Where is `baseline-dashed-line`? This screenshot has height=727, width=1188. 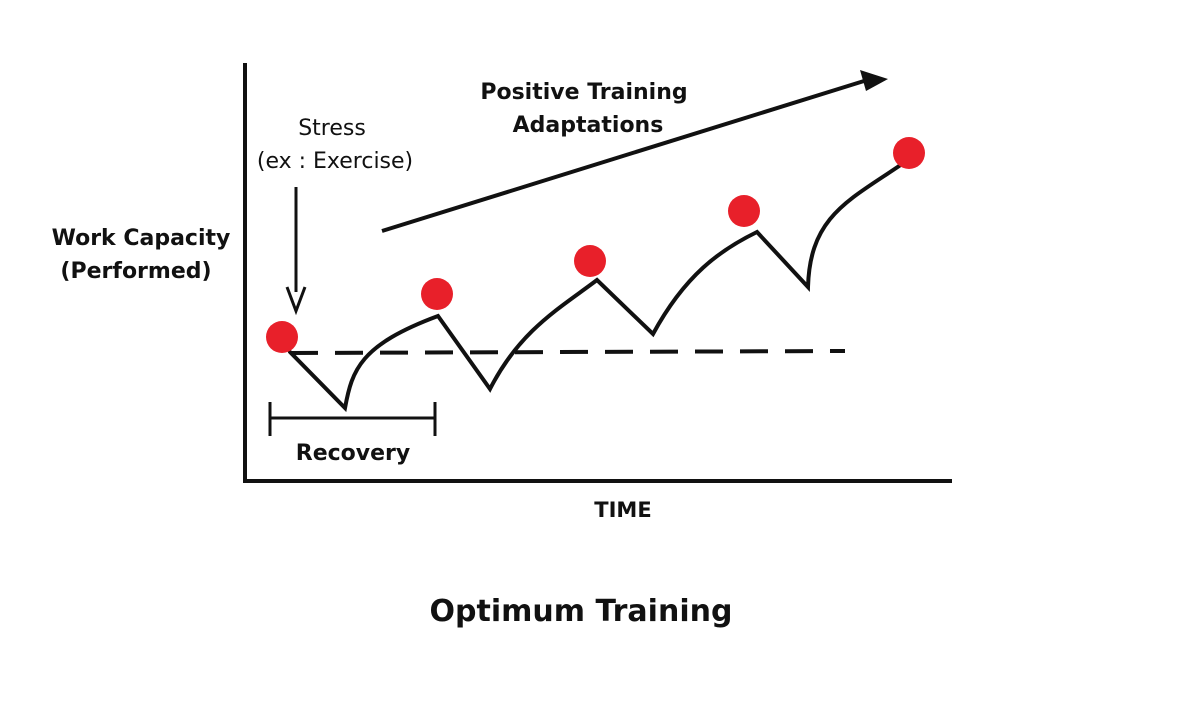 baseline-dashed-line is located at coordinates (567, 352).